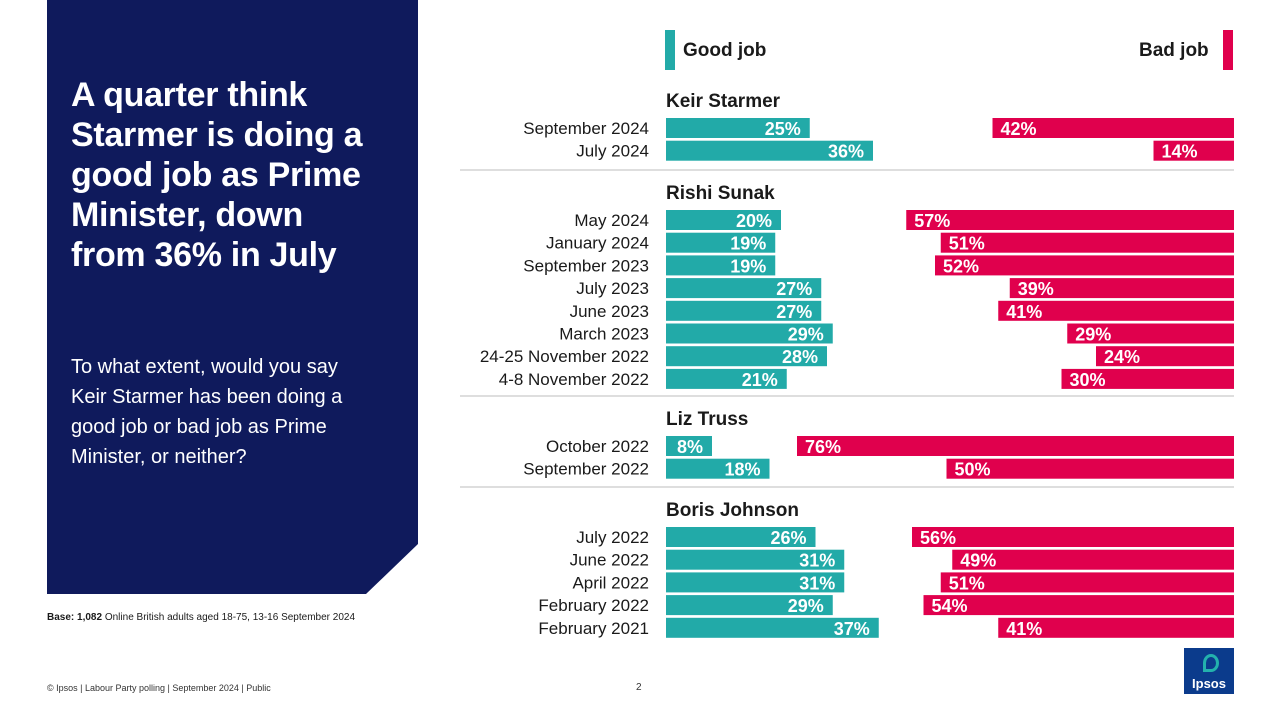 The width and height of the screenshot is (1280, 720). I want to click on row-label: March 2023, so click(604, 334).